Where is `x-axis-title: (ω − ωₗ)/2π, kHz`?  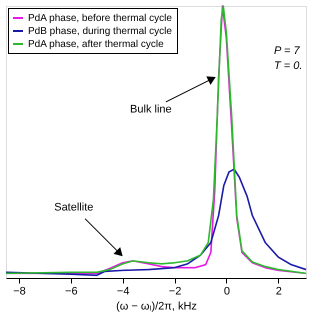
x-axis-title: (ω − ωₗ)/2π, kHz is located at coordinates (156, 306).